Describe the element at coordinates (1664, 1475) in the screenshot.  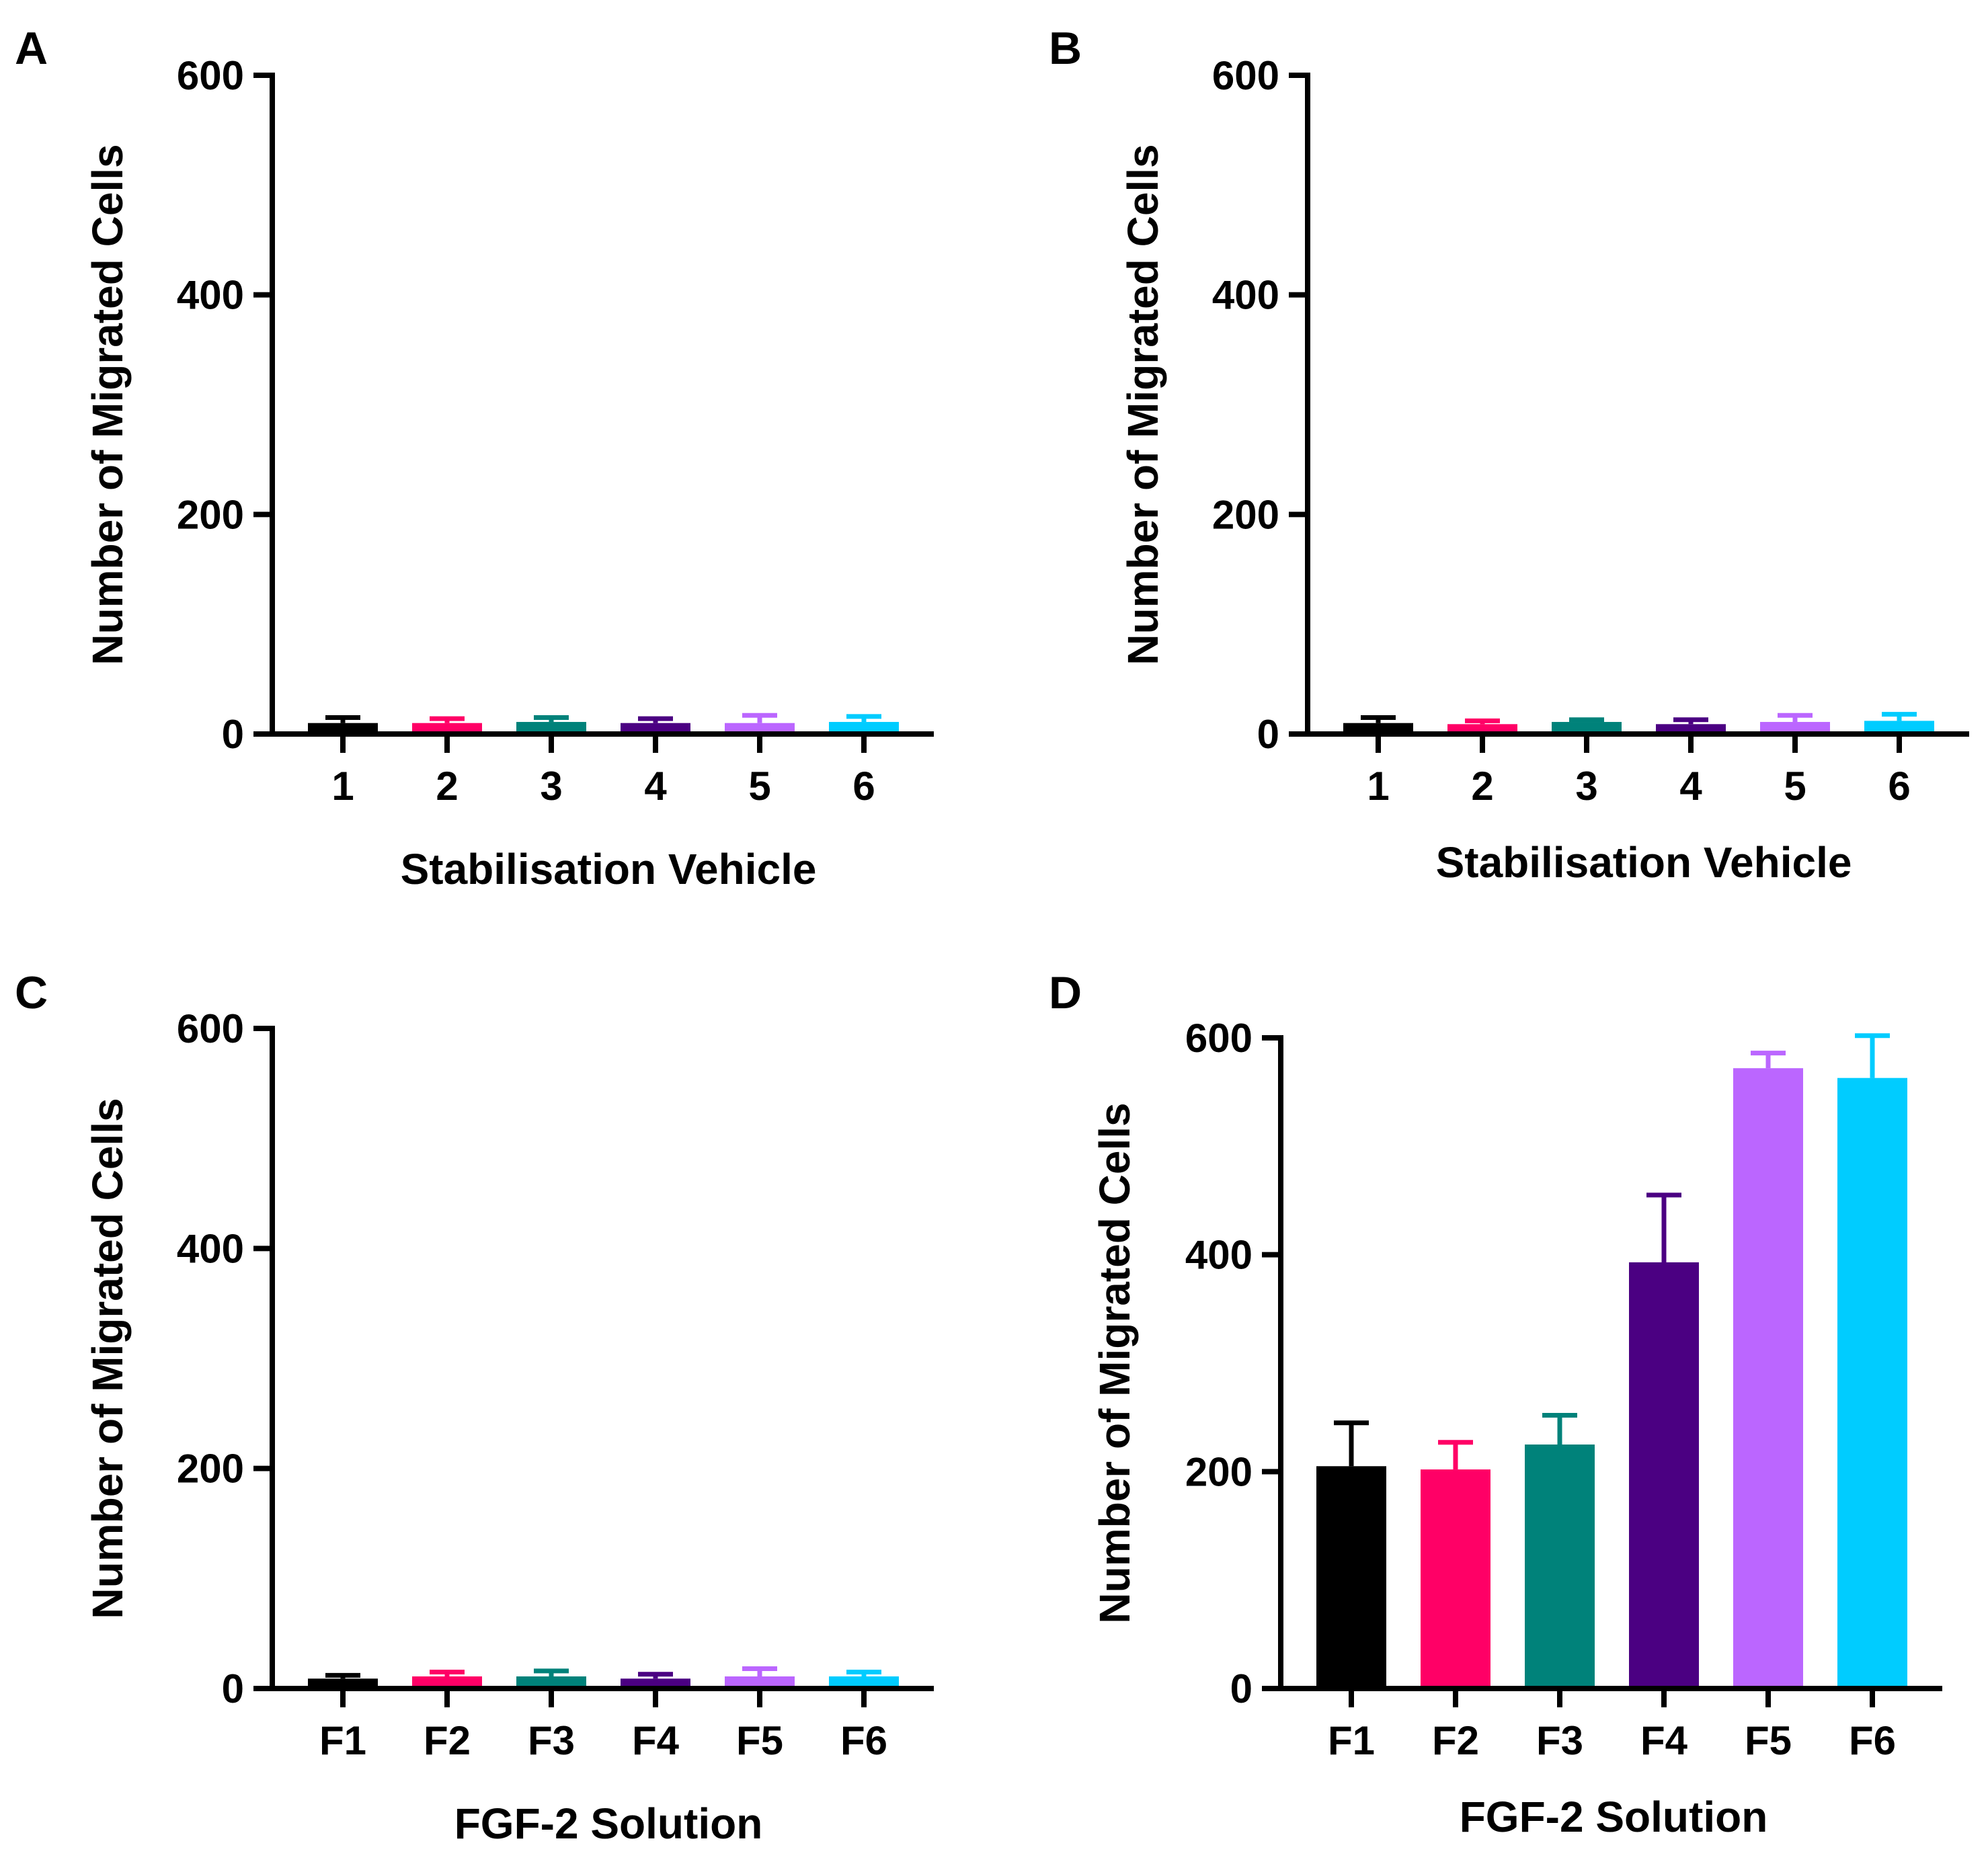
I see `bar-f4` at that location.